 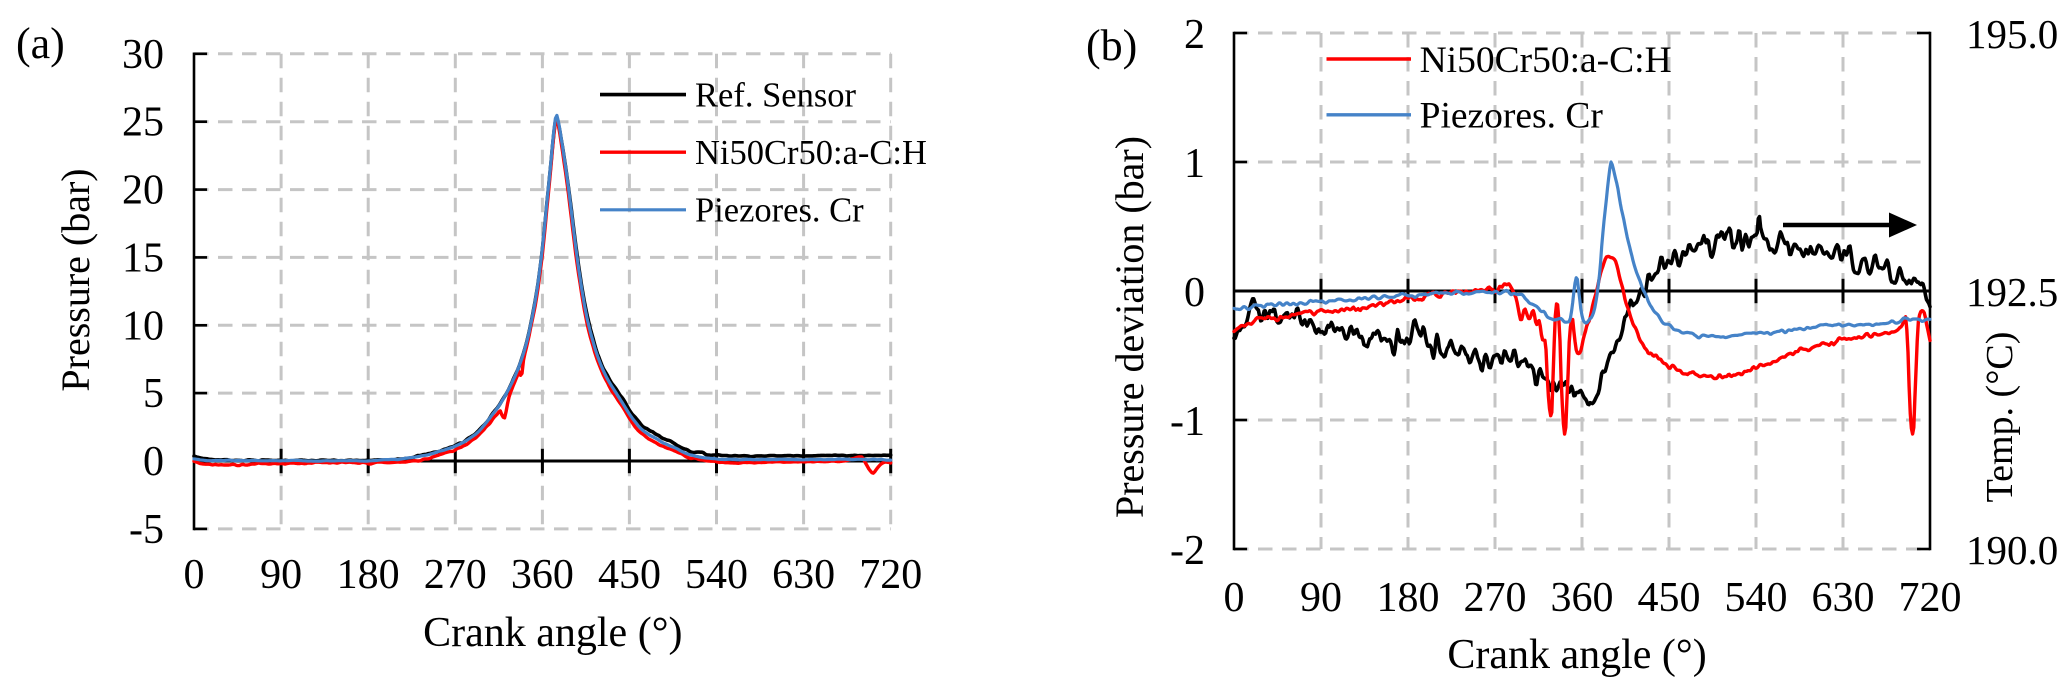 I want to click on svg-text: 30, so click(x=143, y=55).